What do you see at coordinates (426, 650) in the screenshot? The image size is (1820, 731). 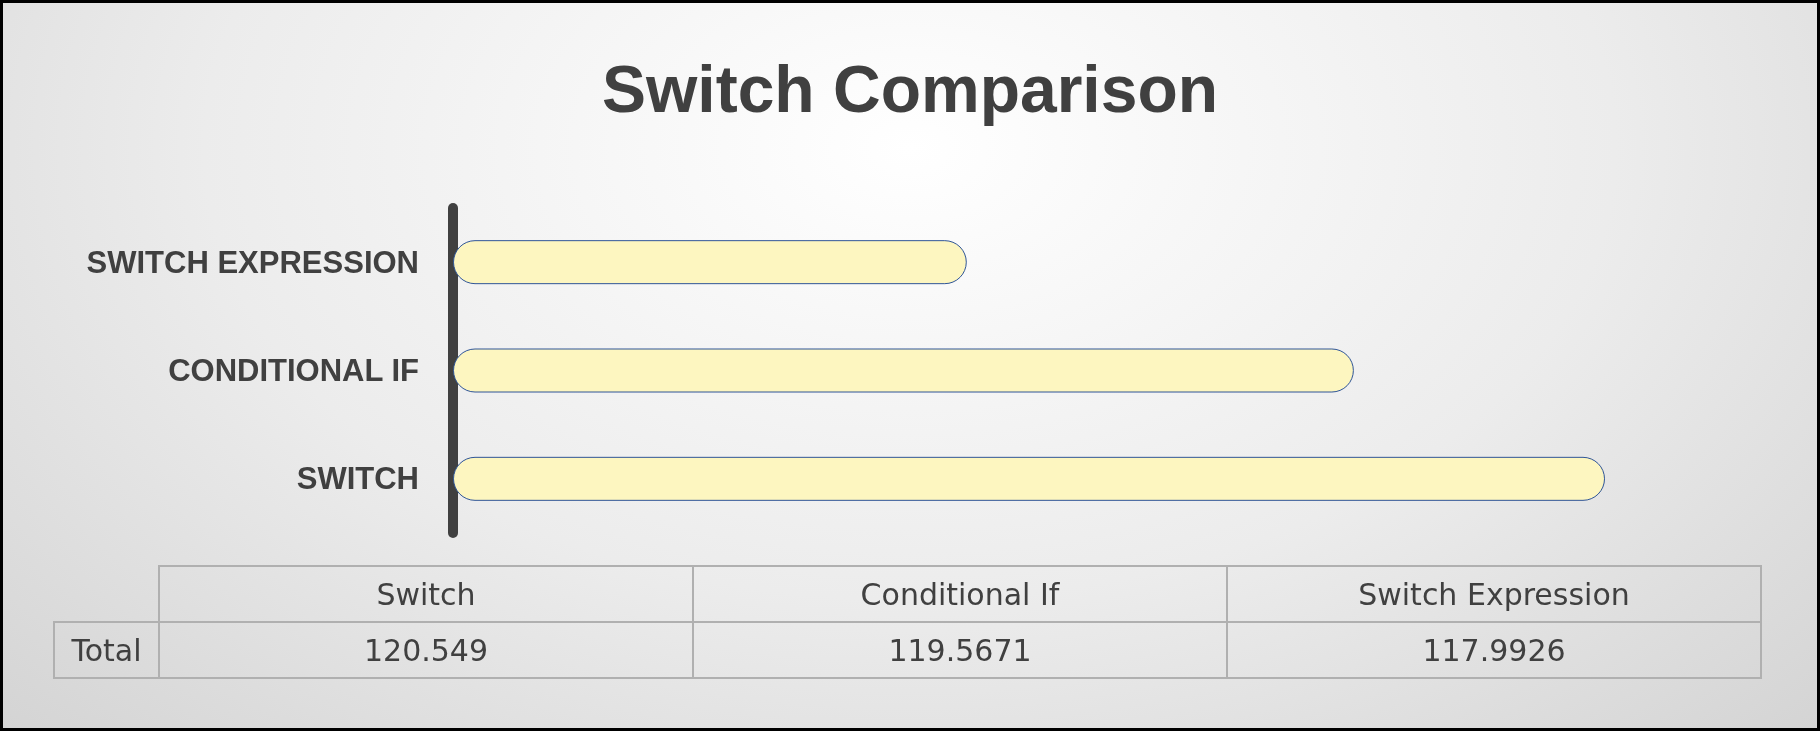 I see `data-label: 120.549` at bounding box center [426, 650].